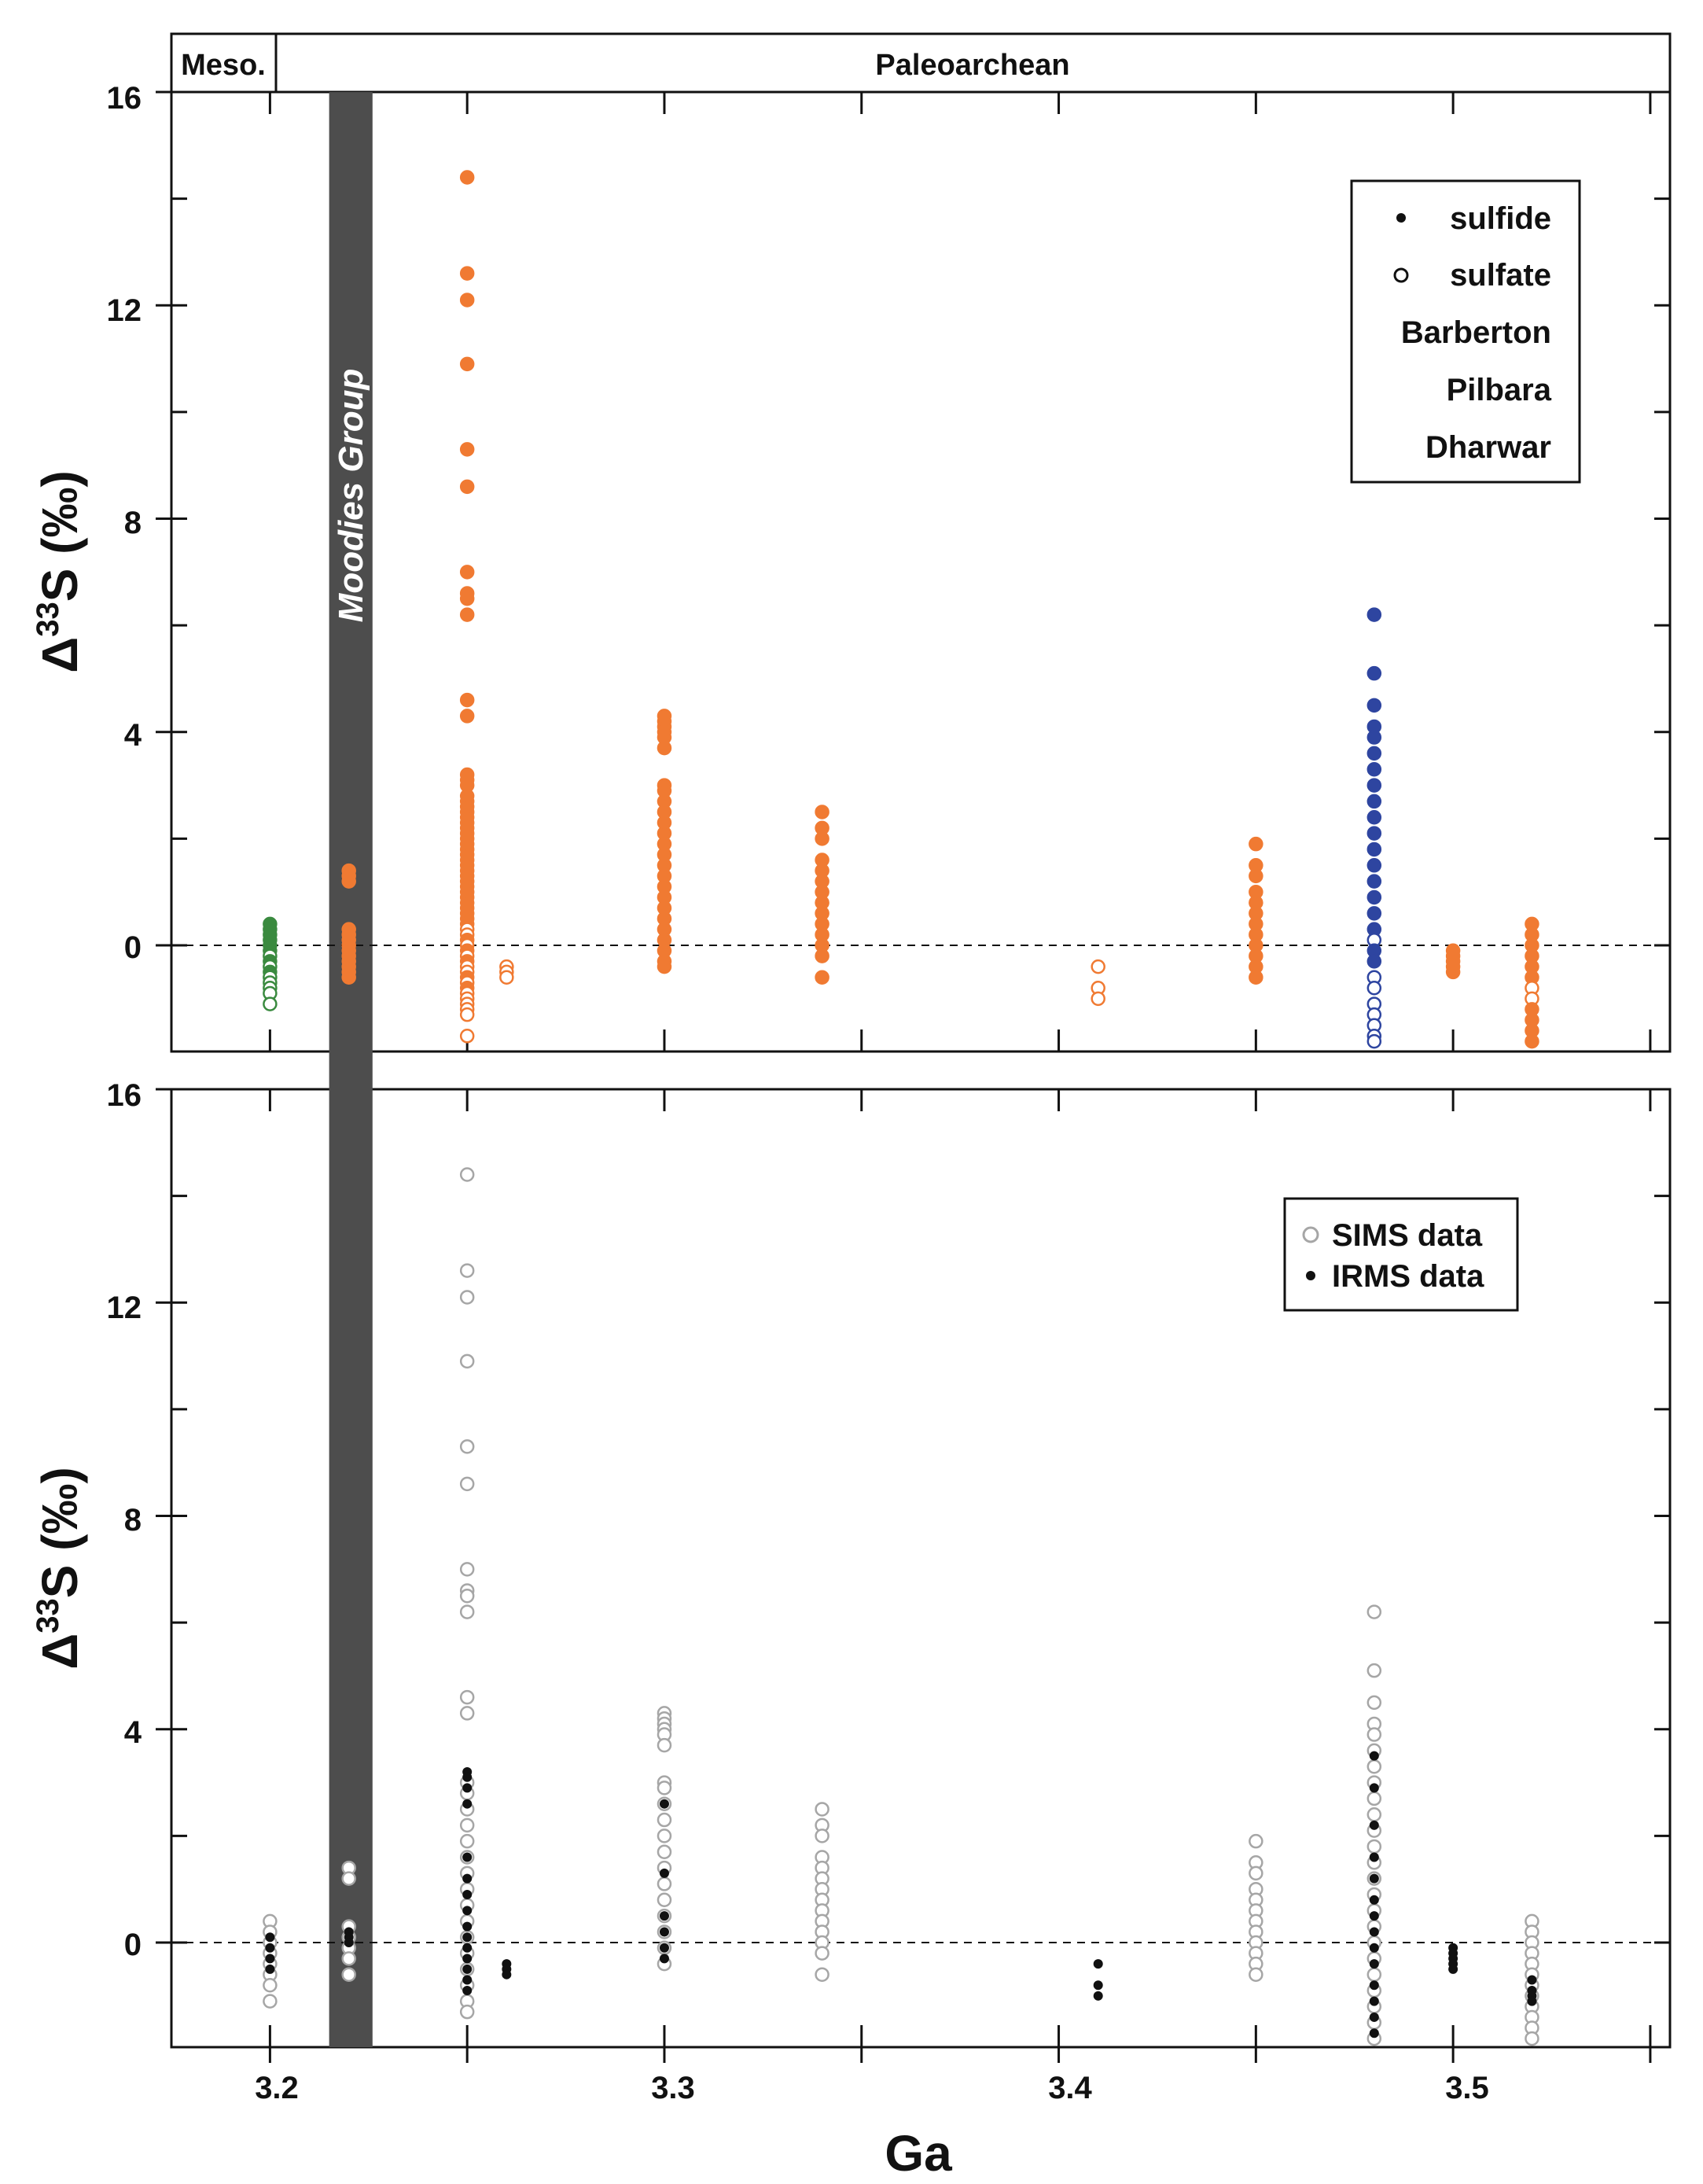 This screenshot has width=1703, height=2184. Describe the element at coordinates (224, 65) in the screenshot. I see `era-label-meso: Meso.` at that location.